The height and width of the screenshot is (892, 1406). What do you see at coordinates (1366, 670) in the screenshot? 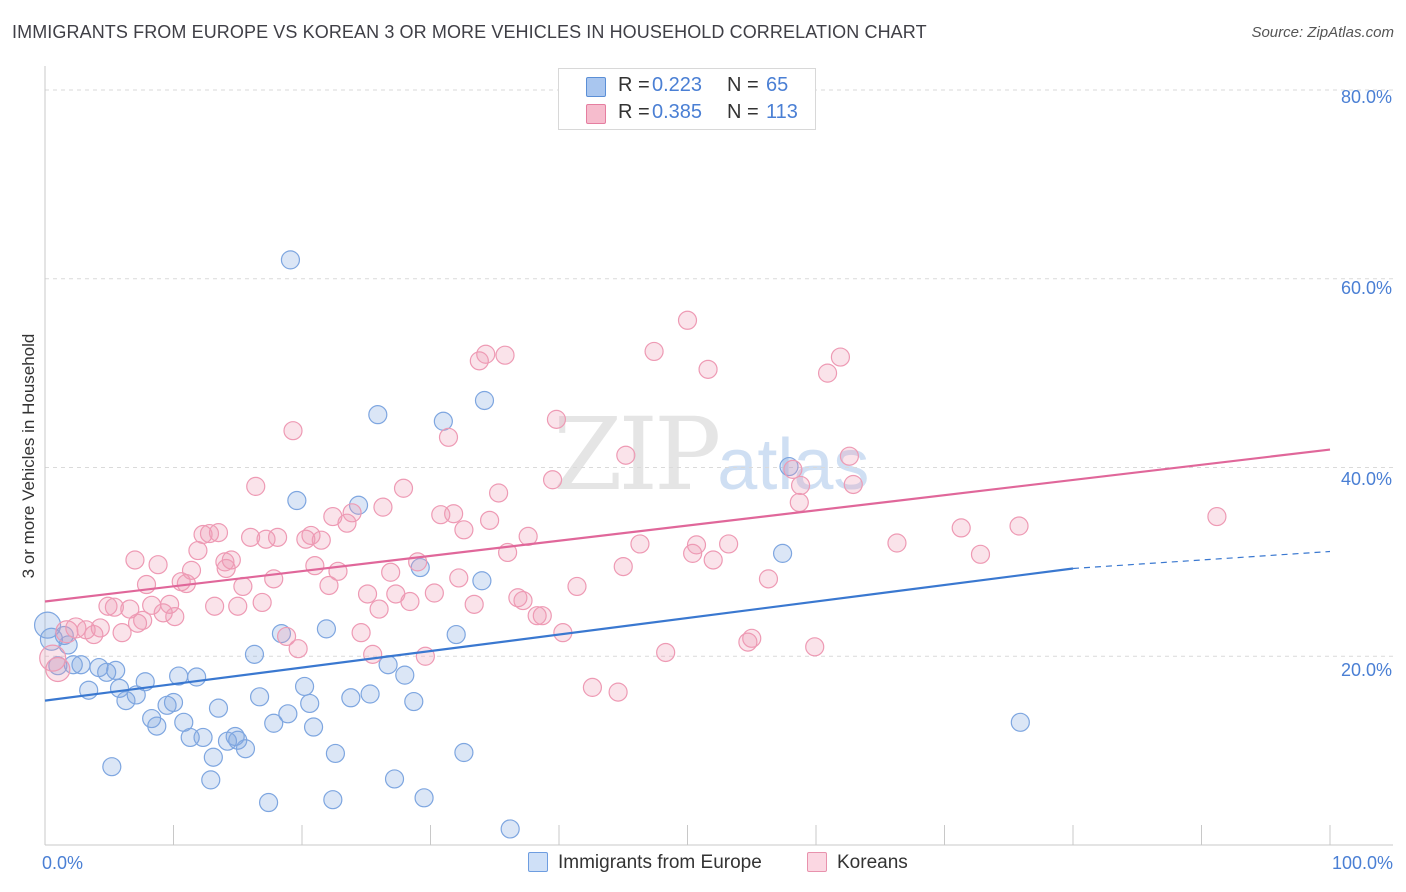
I see `y-tick-label: 20.0%` at bounding box center [1366, 670].